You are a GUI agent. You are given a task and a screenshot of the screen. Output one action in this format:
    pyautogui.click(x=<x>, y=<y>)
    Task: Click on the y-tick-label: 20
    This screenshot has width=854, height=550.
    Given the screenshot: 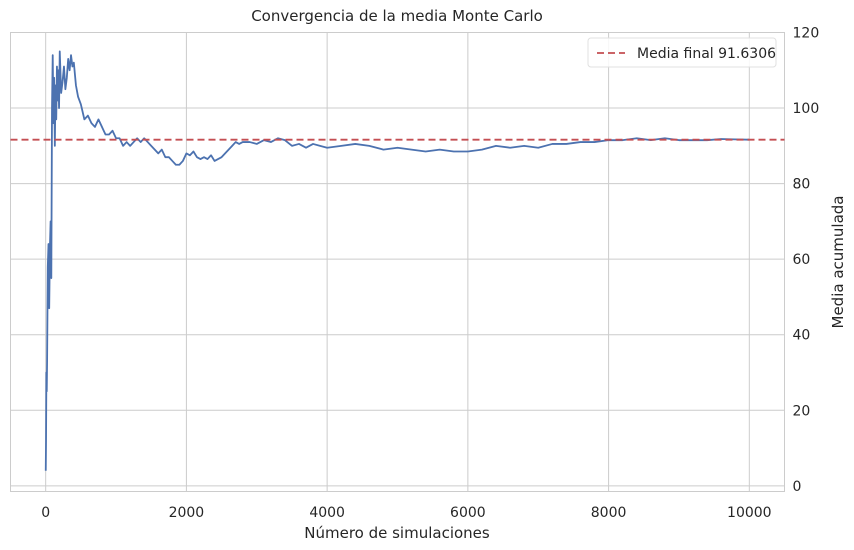 What is the action you would take?
    pyautogui.click(x=802, y=411)
    